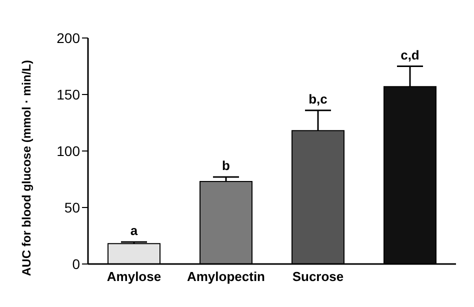  I want to click on y-axis-title: AUC for blood glucose (mmol · min/L), so click(26, 168).